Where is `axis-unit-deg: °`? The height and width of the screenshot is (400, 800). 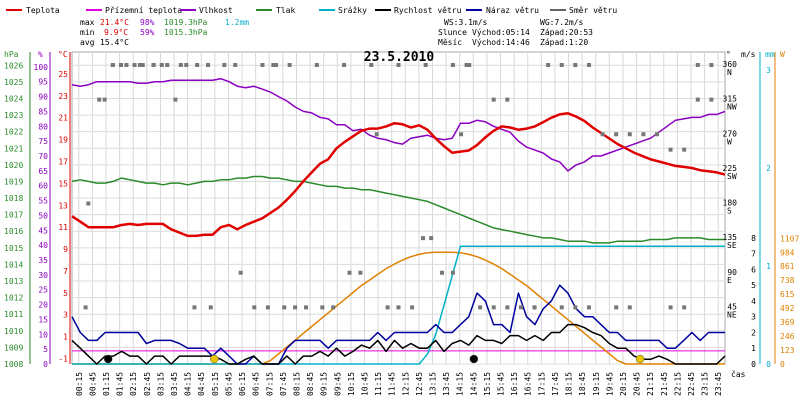 axis-unit-deg: ° is located at coordinates (728, 54).